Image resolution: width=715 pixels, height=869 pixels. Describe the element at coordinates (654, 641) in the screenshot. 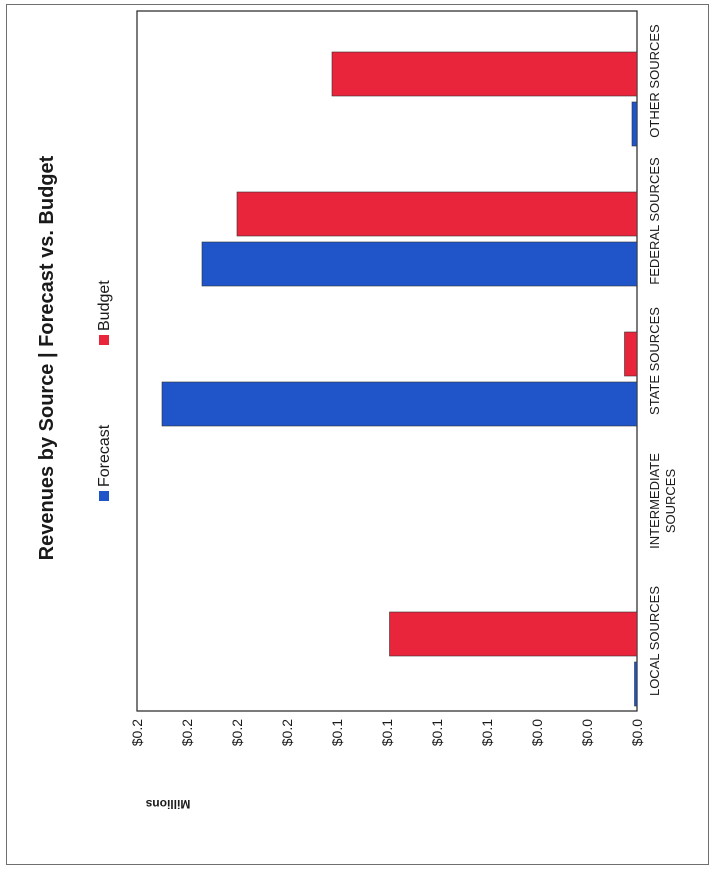

I see `category-label-local-sources: LOCAL SOURCES` at that location.